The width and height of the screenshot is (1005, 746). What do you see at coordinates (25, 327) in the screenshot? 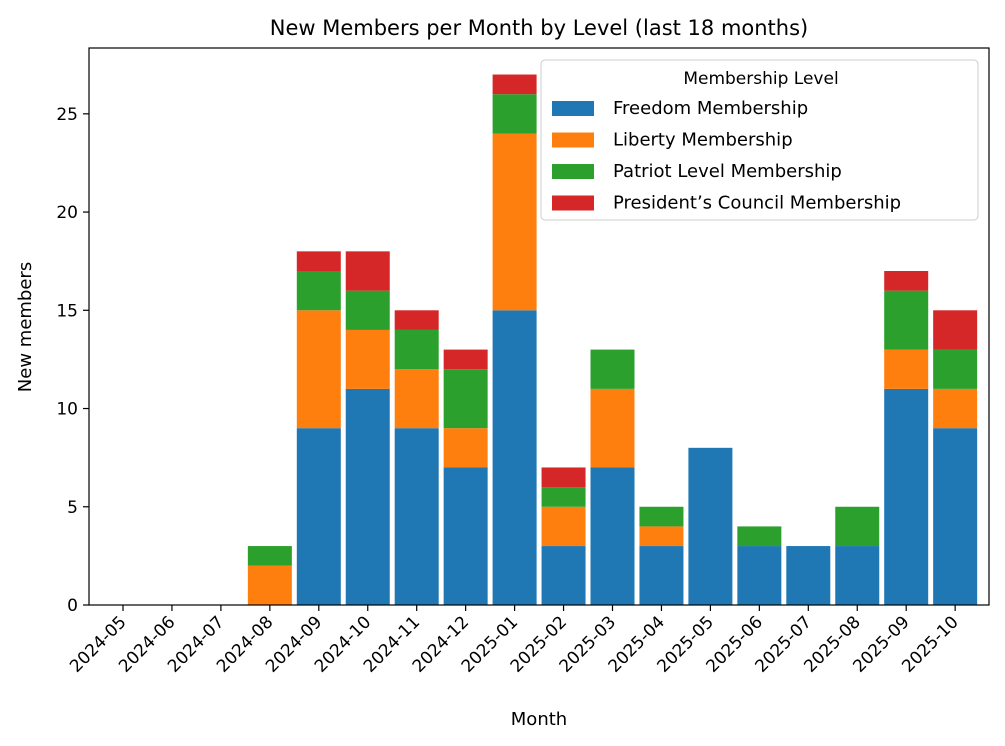
I see `y-axis-label: New members` at bounding box center [25, 327].